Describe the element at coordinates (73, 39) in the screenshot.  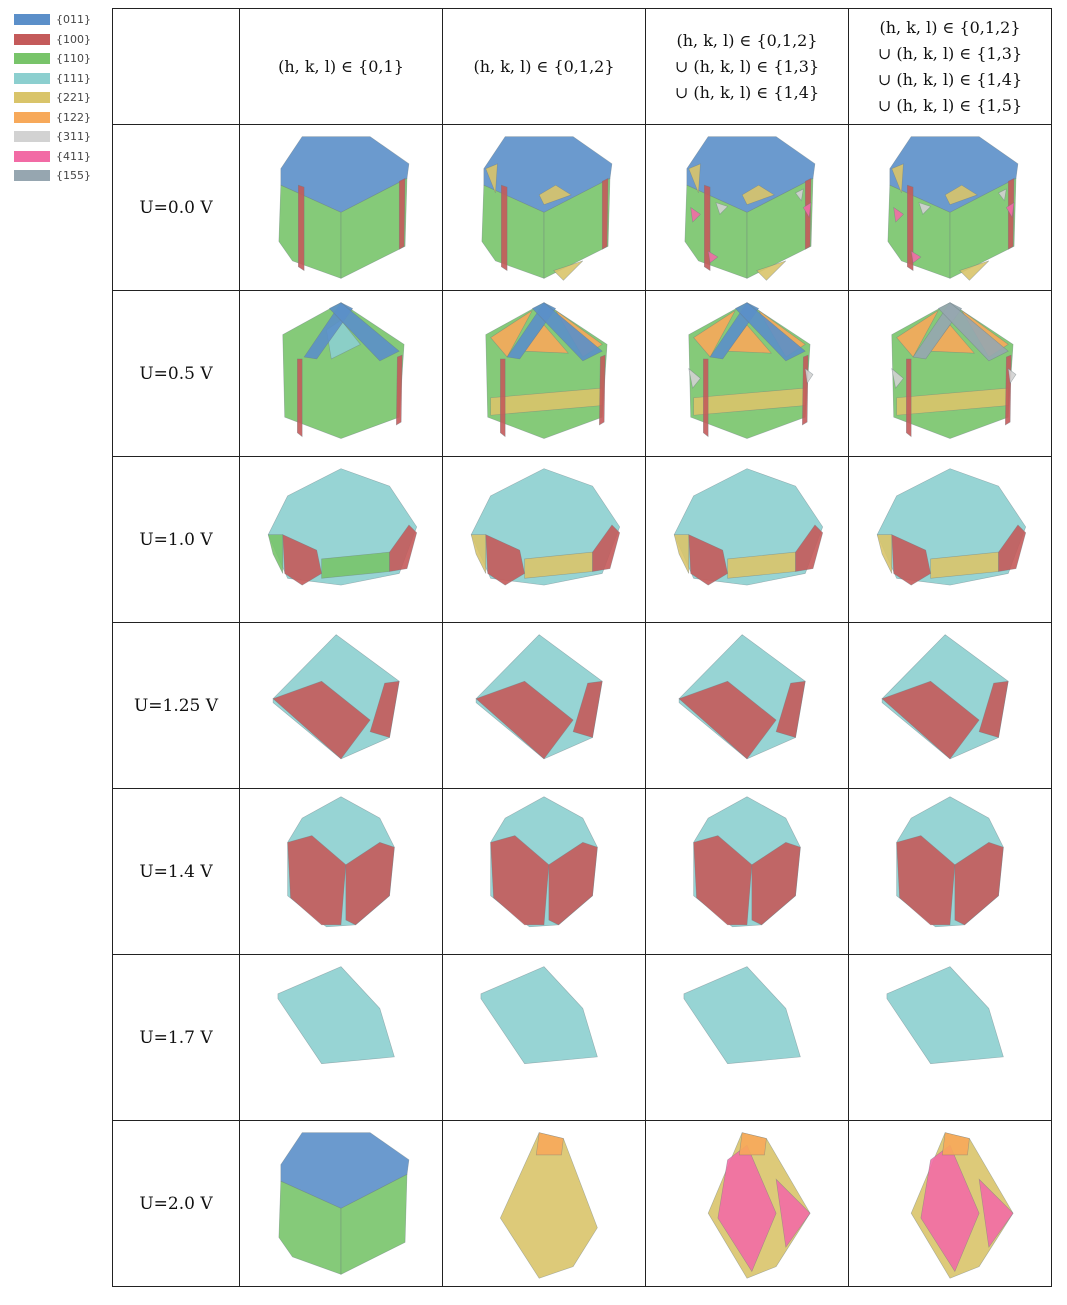
I see `legend-label: {100}` at that location.